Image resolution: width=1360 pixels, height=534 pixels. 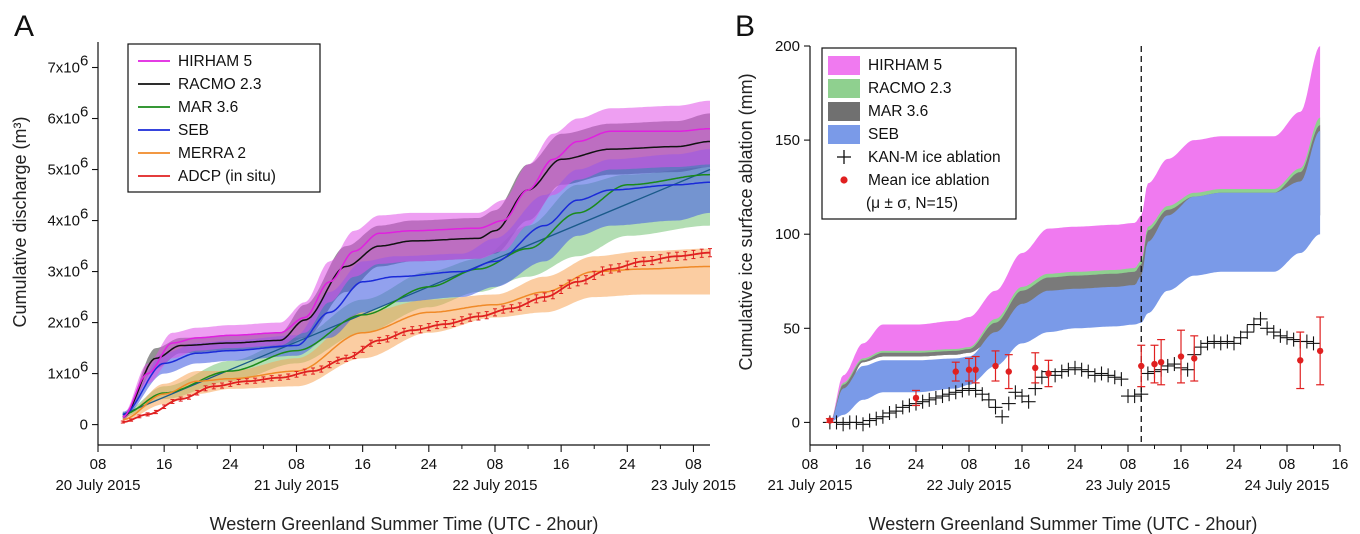 What do you see at coordinates (1287, 464) in the screenshot?
I see `panel-b-x-tick-label: 08` at bounding box center [1287, 464].